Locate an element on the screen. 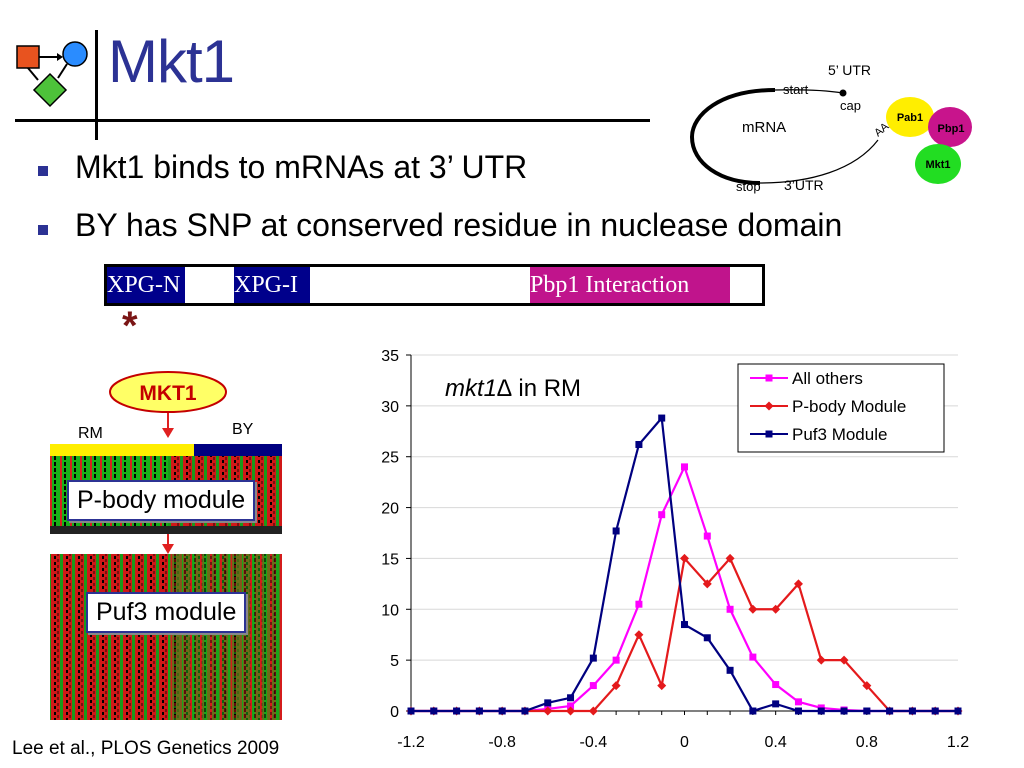  mkt1-gene-label: MKT1 is located at coordinates (167, 393).